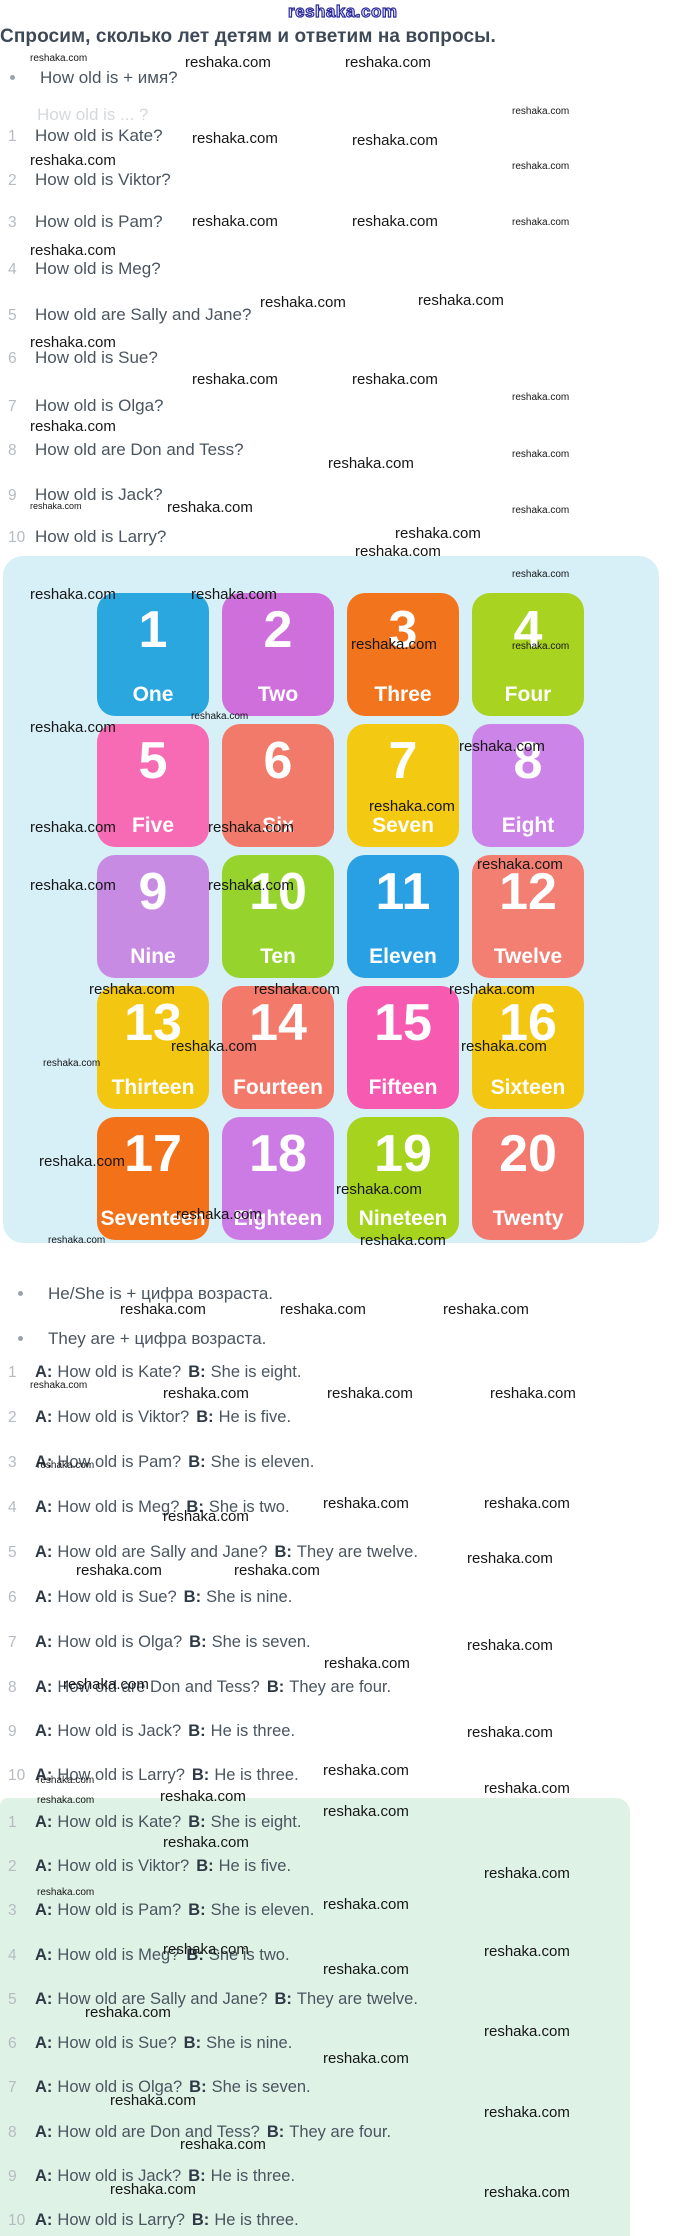 The width and height of the screenshot is (680, 2236). I want to click on answer-text: She is seven., so click(261, 2087).